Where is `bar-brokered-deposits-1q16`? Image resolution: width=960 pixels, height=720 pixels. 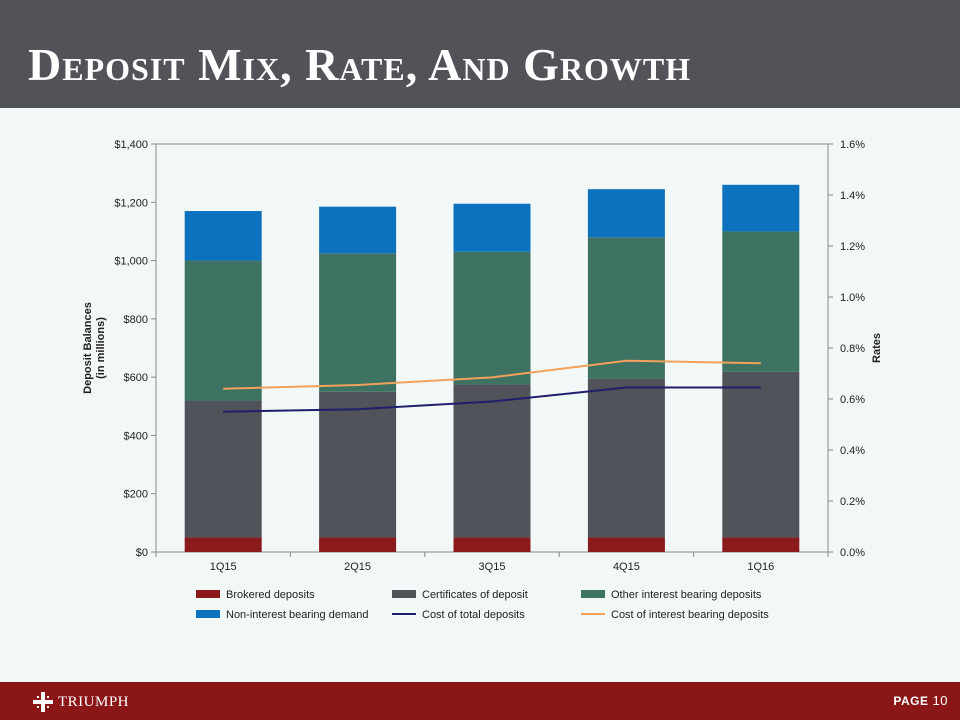
bar-brokered-deposits-1q16 is located at coordinates (761, 544).